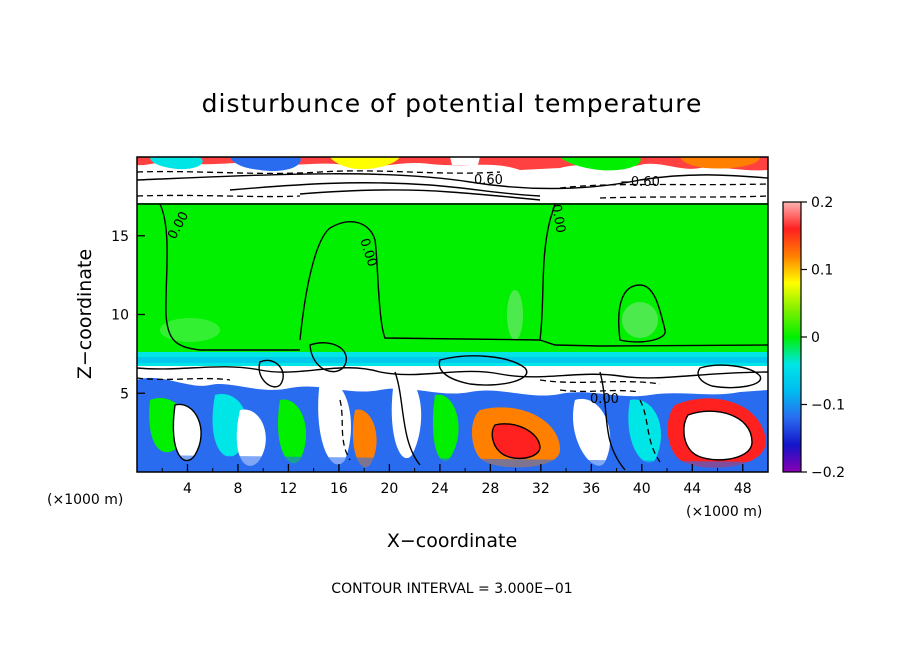 The height and width of the screenshot is (654, 904). I want to click on x-tick-label: 12, so click(289, 489).